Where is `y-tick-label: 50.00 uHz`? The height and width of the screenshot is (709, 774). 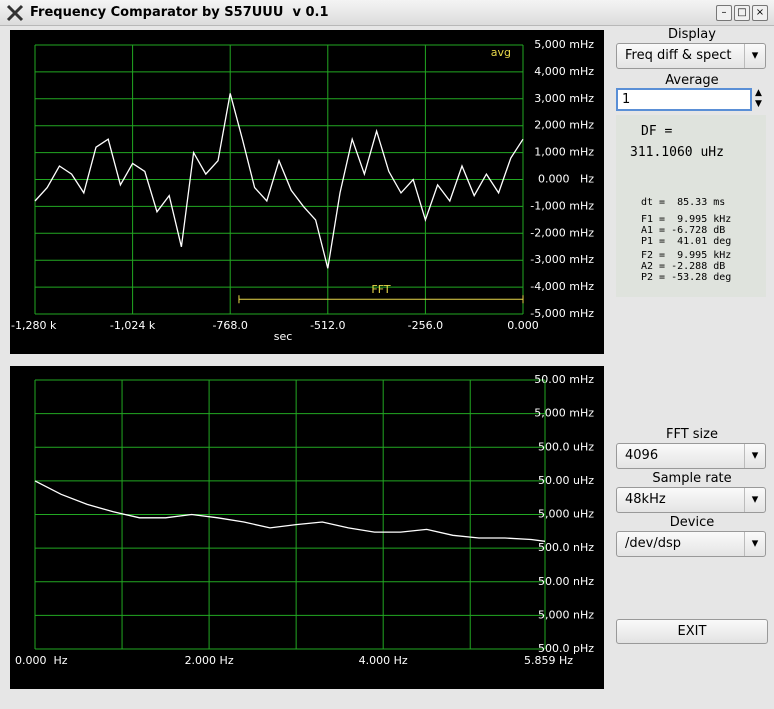
y-tick-label: 50.00 uHz is located at coordinates (566, 480).